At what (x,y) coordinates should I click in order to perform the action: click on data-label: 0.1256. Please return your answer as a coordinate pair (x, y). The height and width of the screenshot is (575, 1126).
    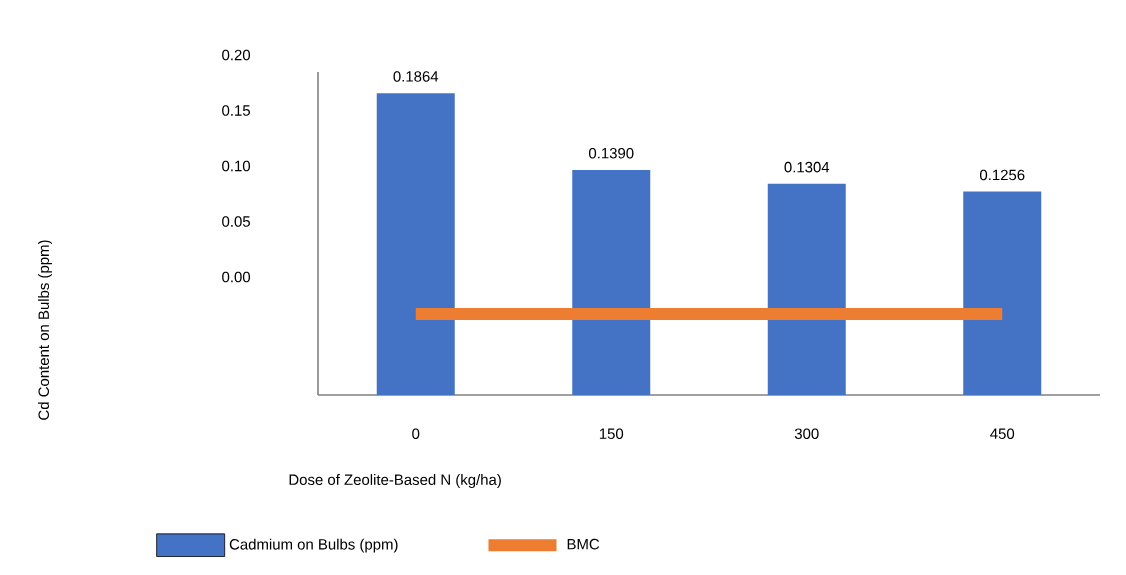
    Looking at the image, I should click on (1002, 175).